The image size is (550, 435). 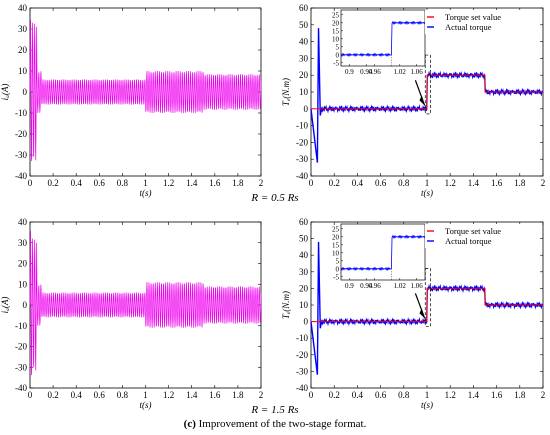 I want to click on figure-caption-label: (c), so click(x=189, y=424).